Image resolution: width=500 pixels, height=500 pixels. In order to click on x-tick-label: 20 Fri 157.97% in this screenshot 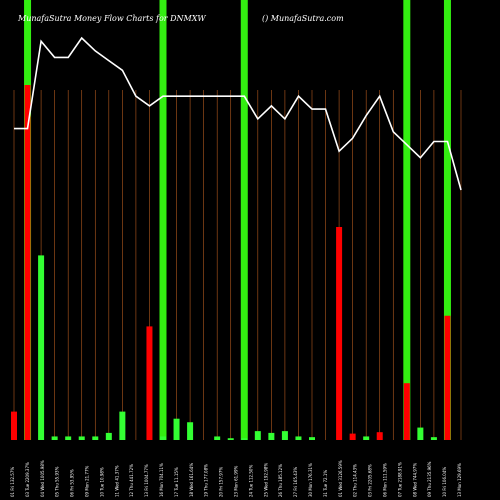, I will do `click(221, 482)`.